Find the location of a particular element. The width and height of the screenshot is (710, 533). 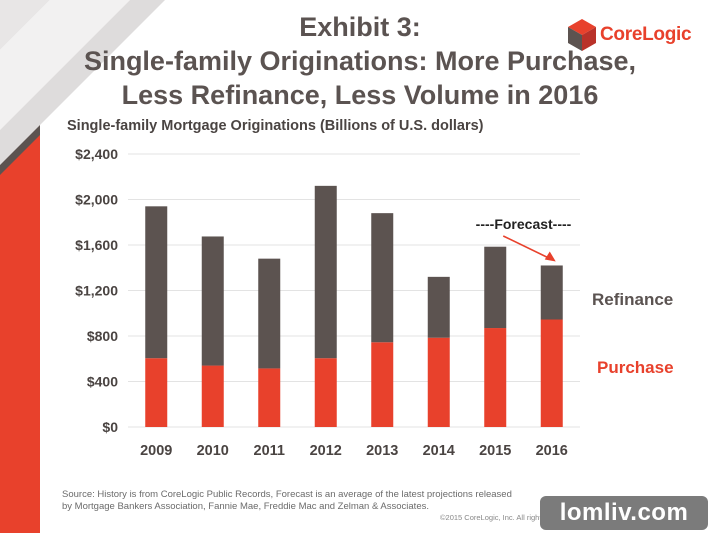

bar-refinance-2010 is located at coordinates (212, 301).